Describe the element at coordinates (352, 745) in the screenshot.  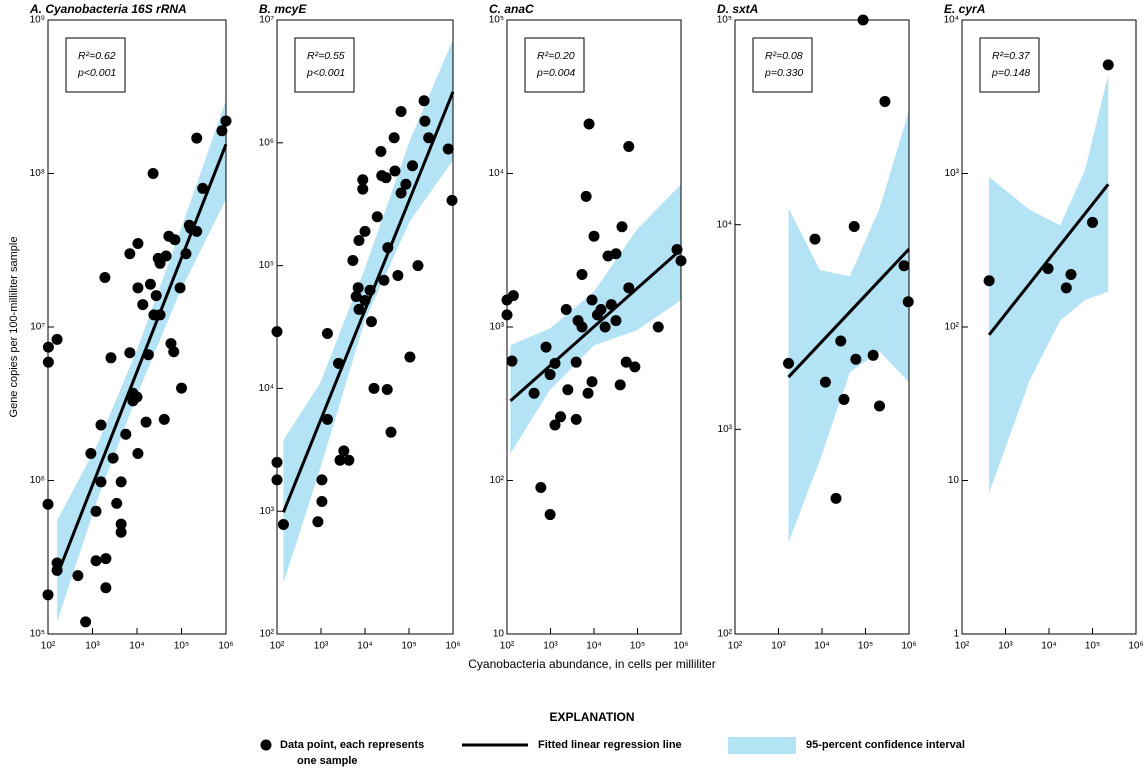
I see `legend-label: Data point, each represents` at that location.